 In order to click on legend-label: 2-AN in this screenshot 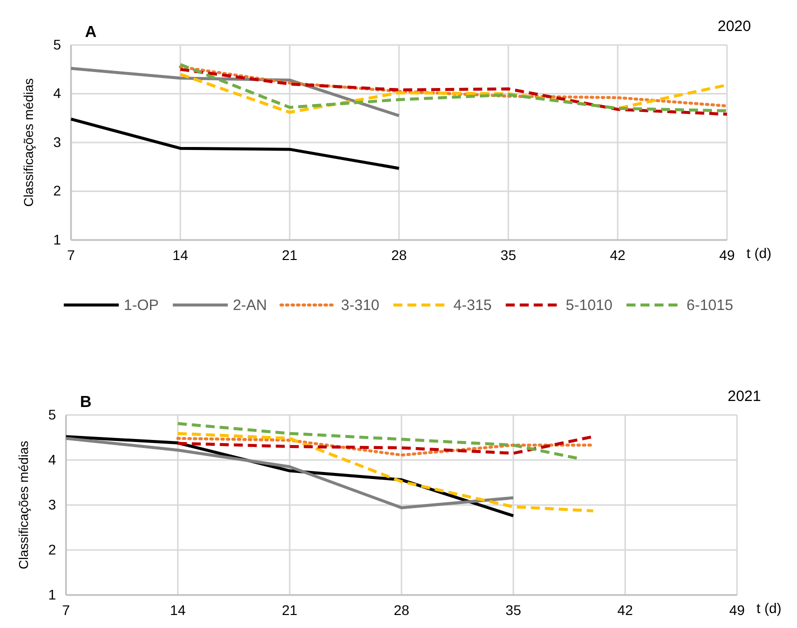, I will do `click(250, 305)`.